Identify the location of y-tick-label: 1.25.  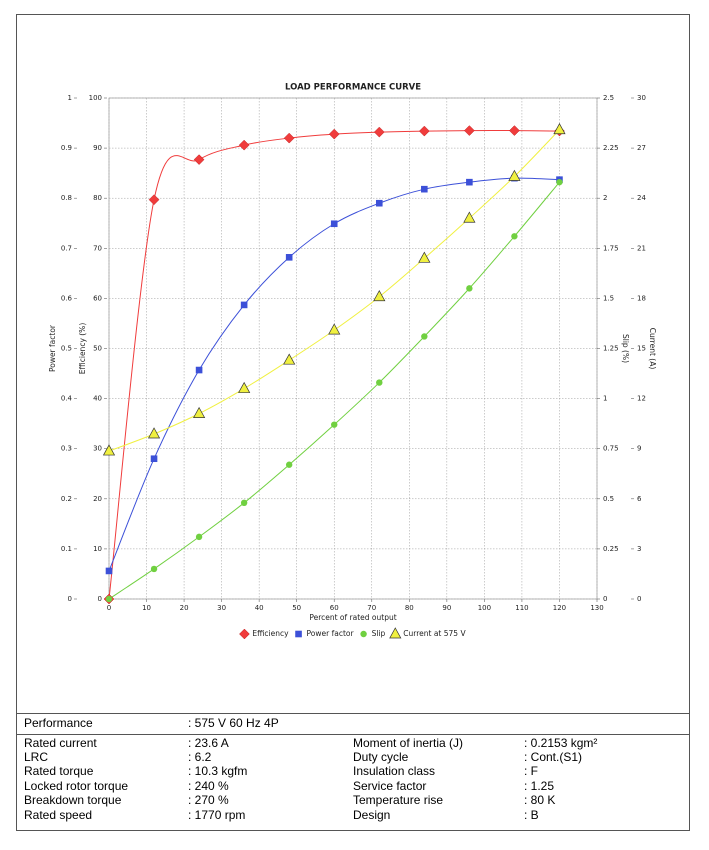
(611, 349).